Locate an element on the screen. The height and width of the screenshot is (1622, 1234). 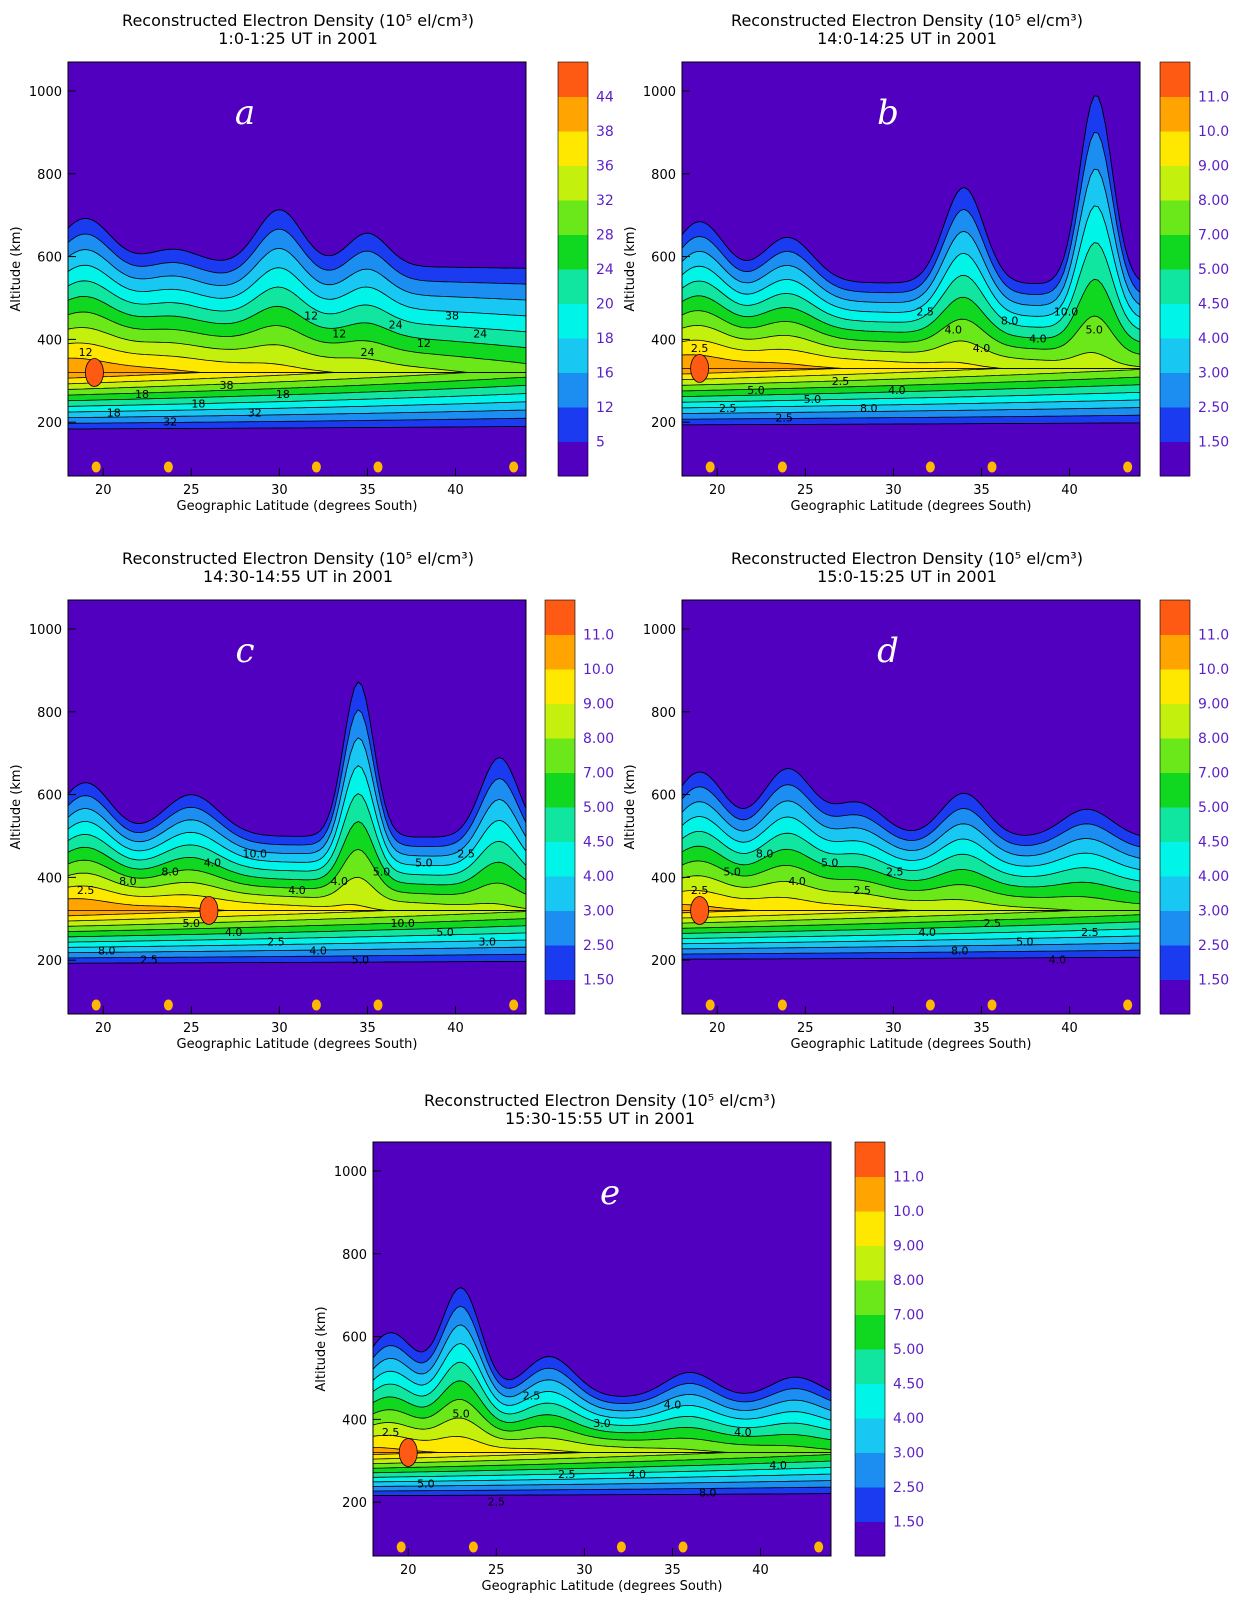
y-tick-label: 400 is located at coordinates (663, 340).